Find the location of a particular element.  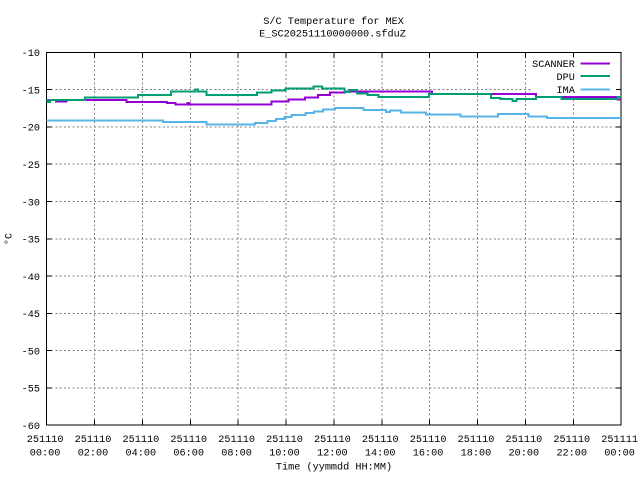

svg-text: 251111 is located at coordinates (619, 440).